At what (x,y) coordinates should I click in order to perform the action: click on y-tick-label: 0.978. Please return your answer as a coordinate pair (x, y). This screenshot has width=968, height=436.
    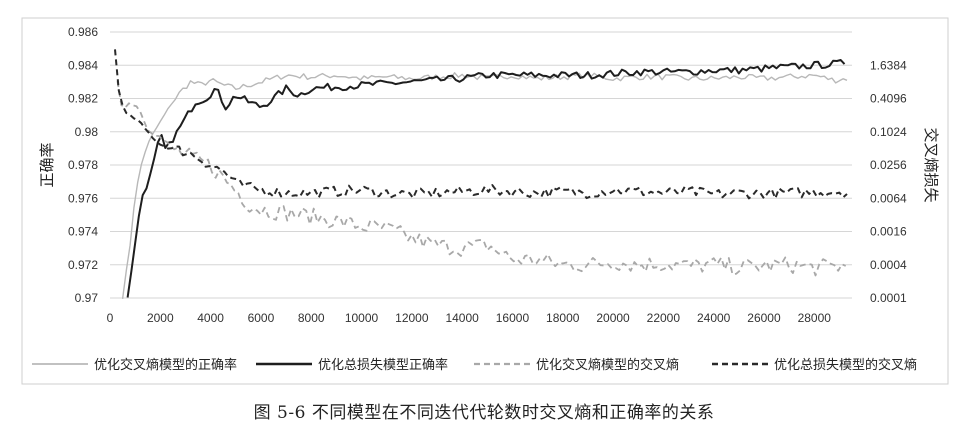
    Looking at the image, I should click on (83, 165).